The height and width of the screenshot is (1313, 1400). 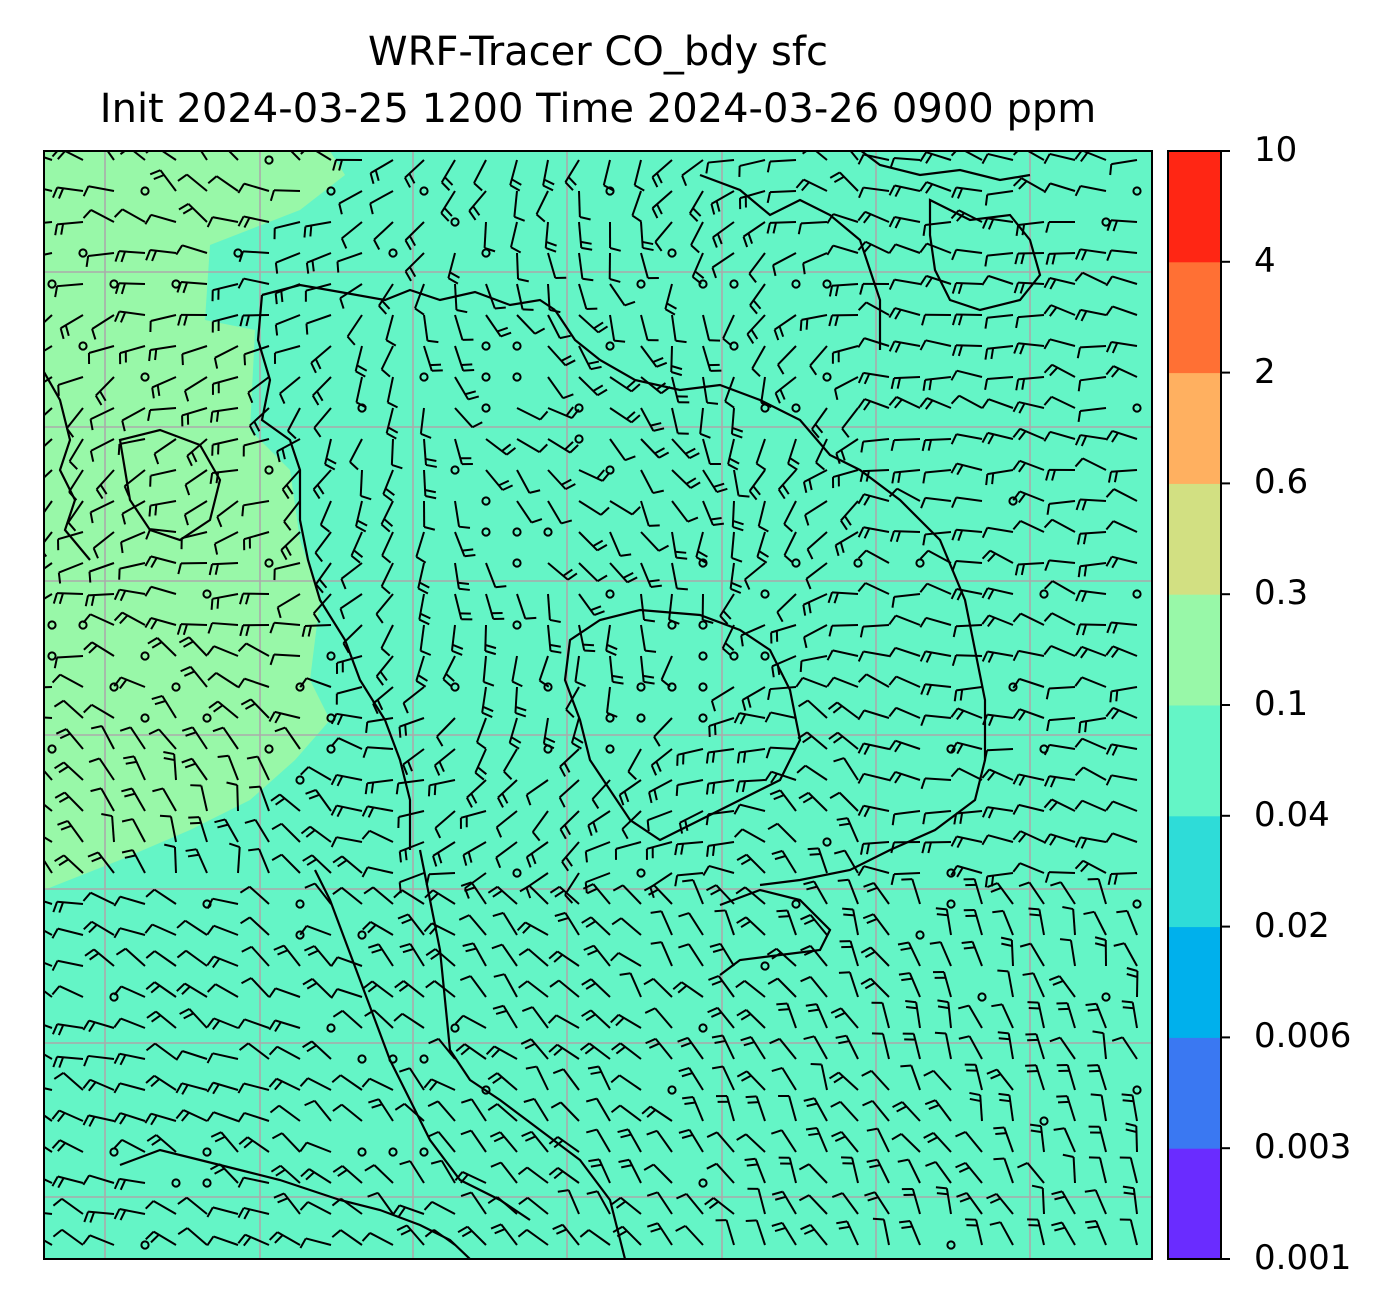 What do you see at coordinates (1292, 814) in the screenshot?
I see `colorbar-tick-label: 0.04` at bounding box center [1292, 814].